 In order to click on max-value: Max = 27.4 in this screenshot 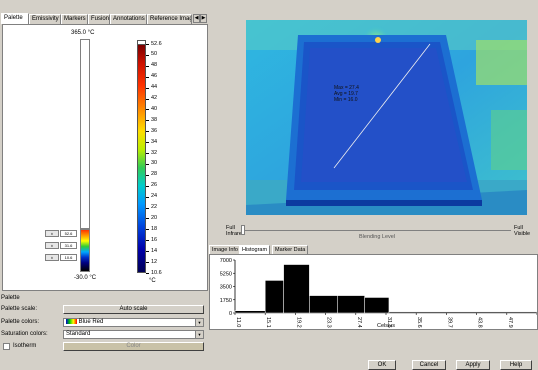, I will do `click(346, 88)`.